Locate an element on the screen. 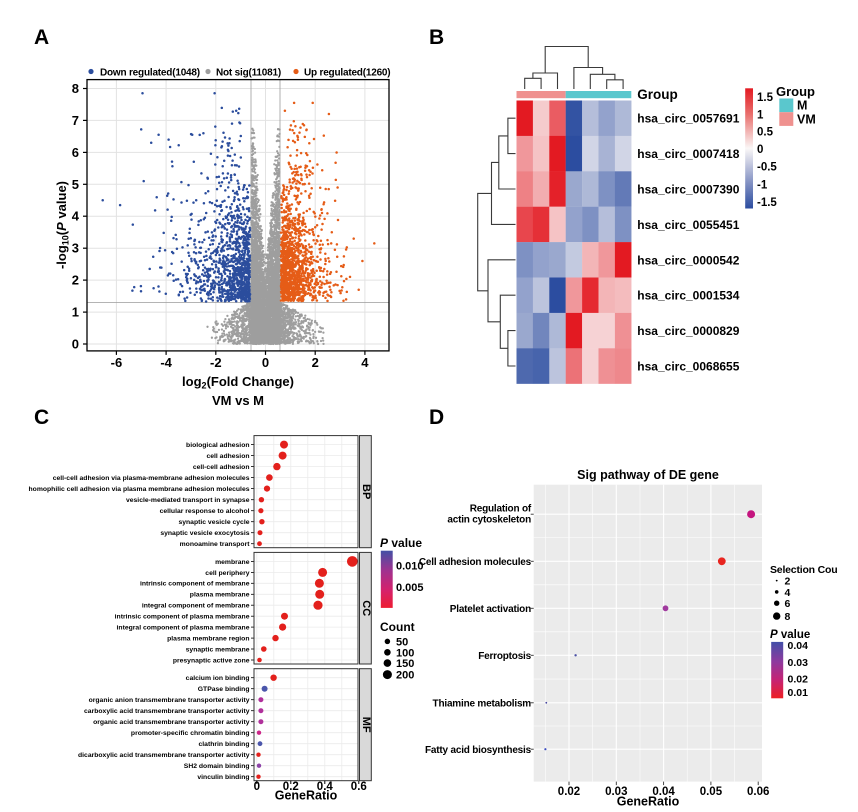  svg-text: 1.5 is located at coordinates (765, 98).